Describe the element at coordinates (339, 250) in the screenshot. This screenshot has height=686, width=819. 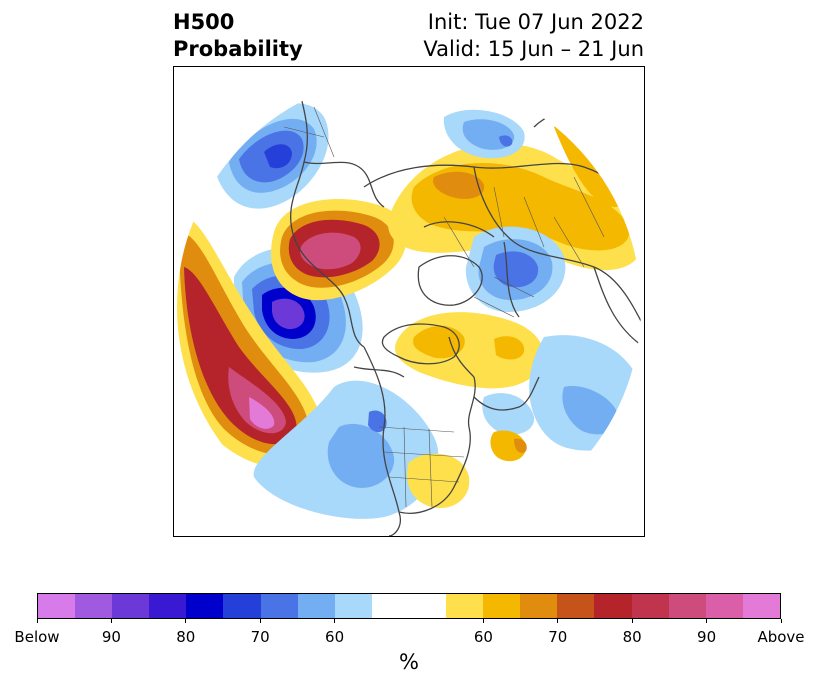
I see `east-siberia-above-anomaly` at that location.